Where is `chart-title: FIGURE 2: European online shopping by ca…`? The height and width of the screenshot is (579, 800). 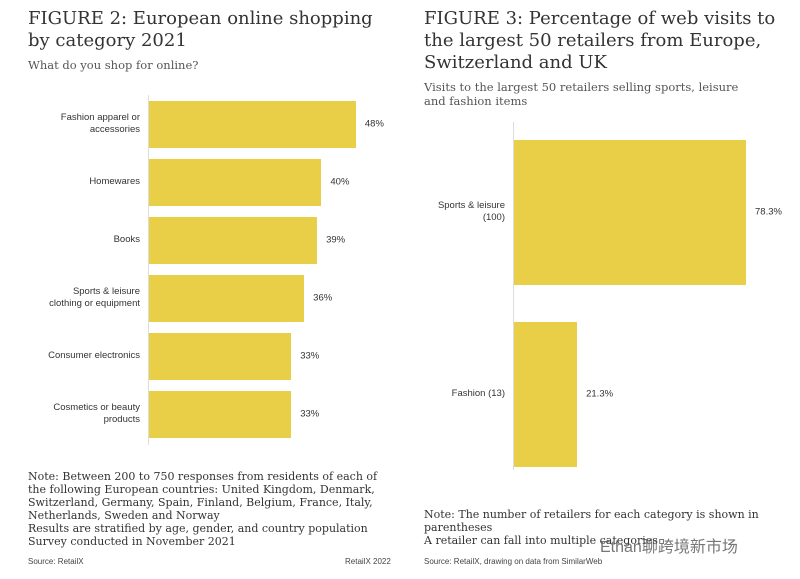
chart-title: FIGURE 2: European online shopping by ca… is located at coordinates (200, 29).